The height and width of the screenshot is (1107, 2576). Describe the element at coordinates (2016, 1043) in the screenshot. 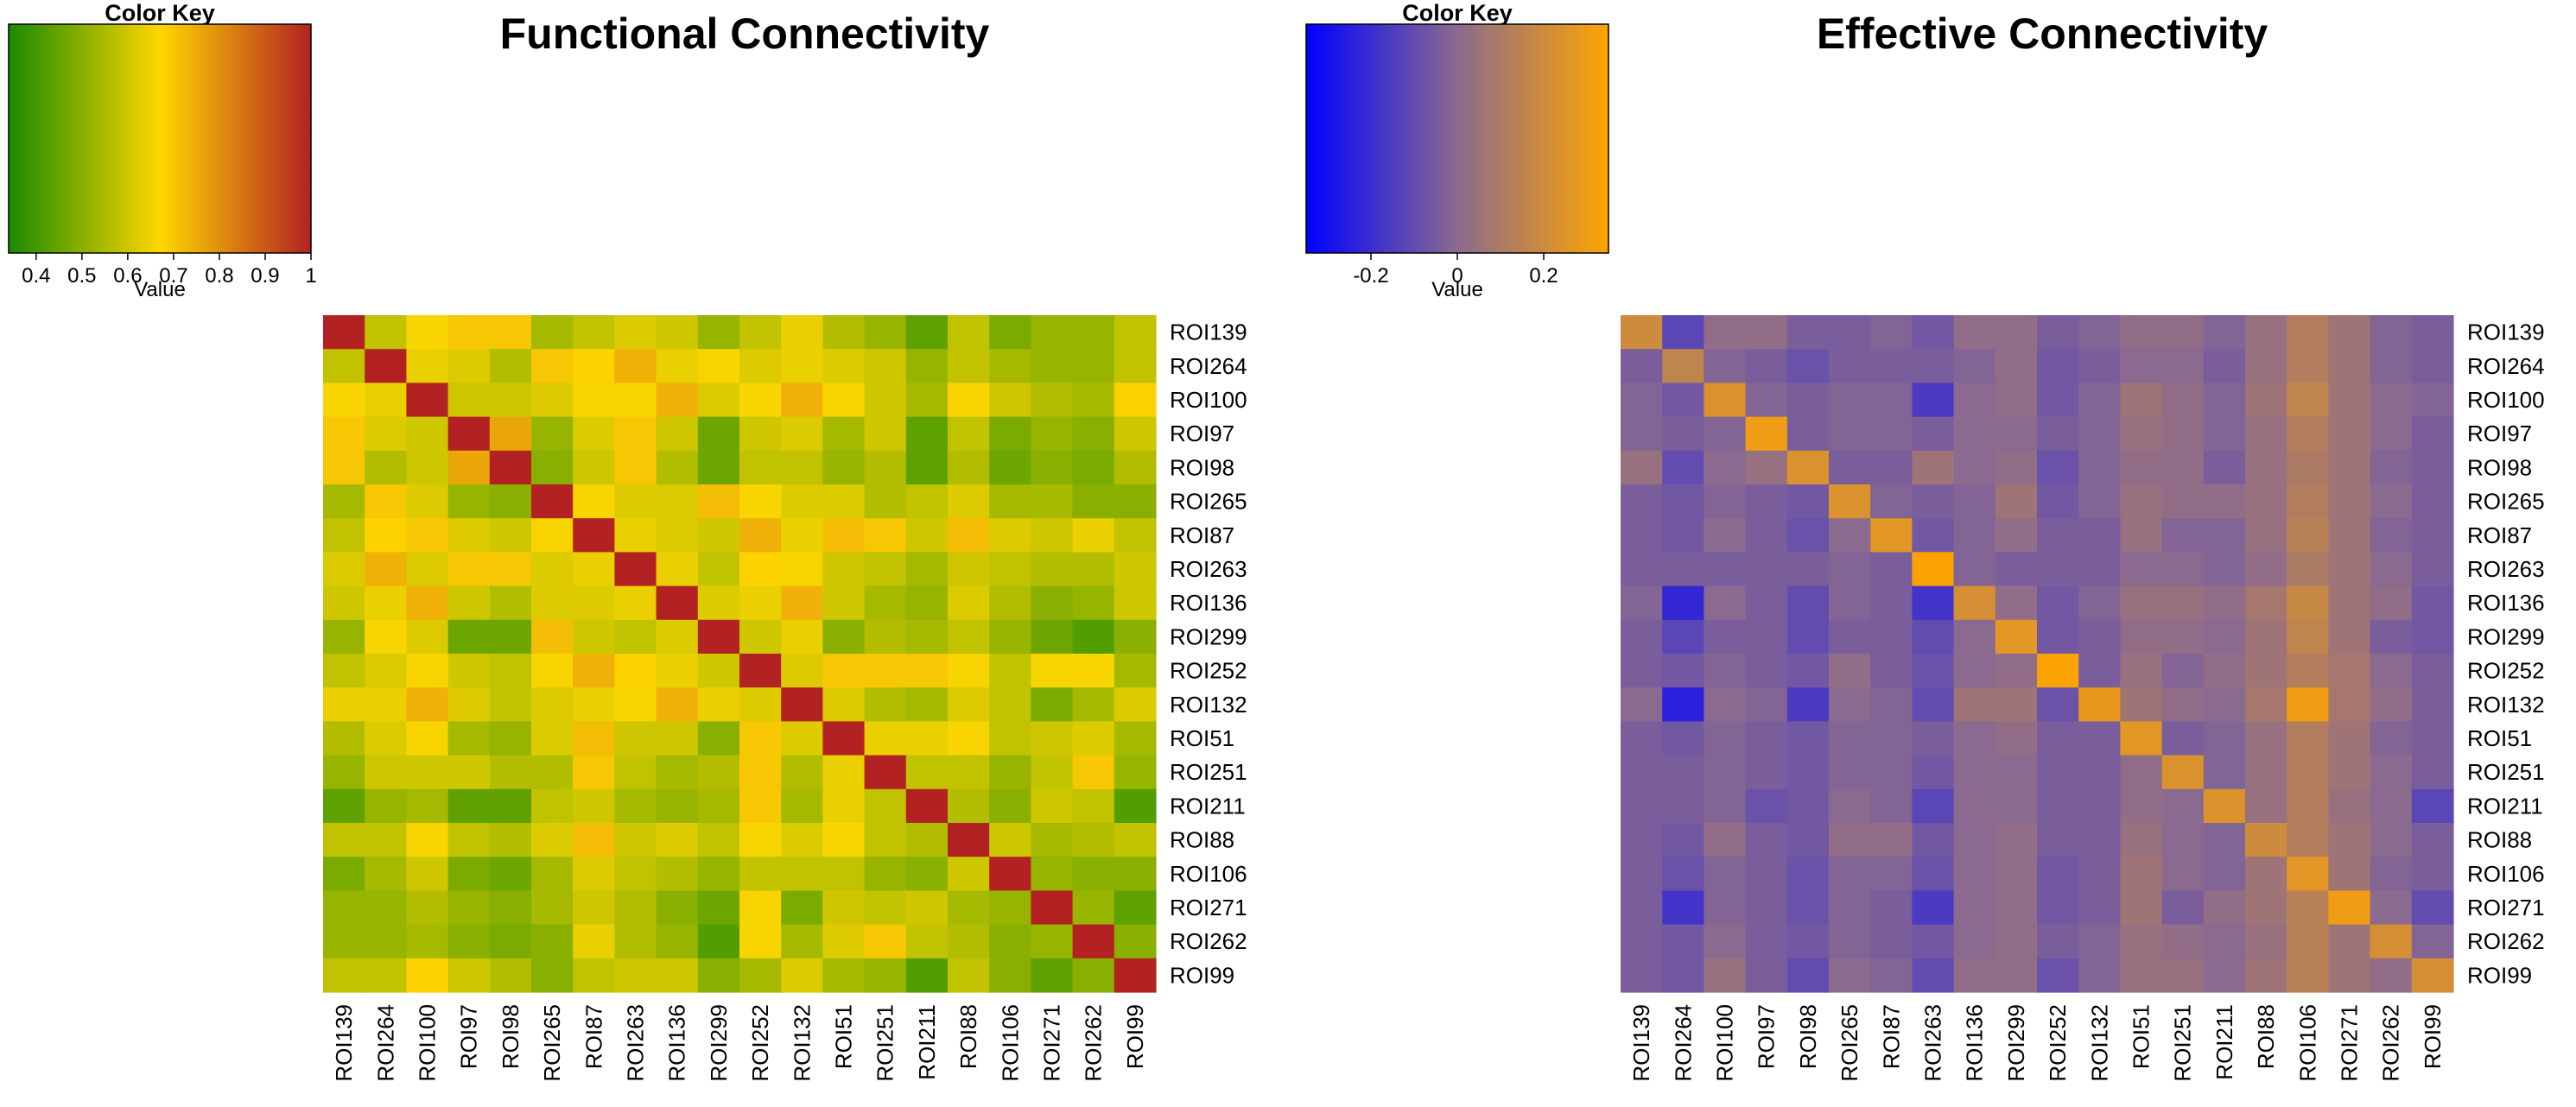

I see `ec-col-label: ROI299` at that location.